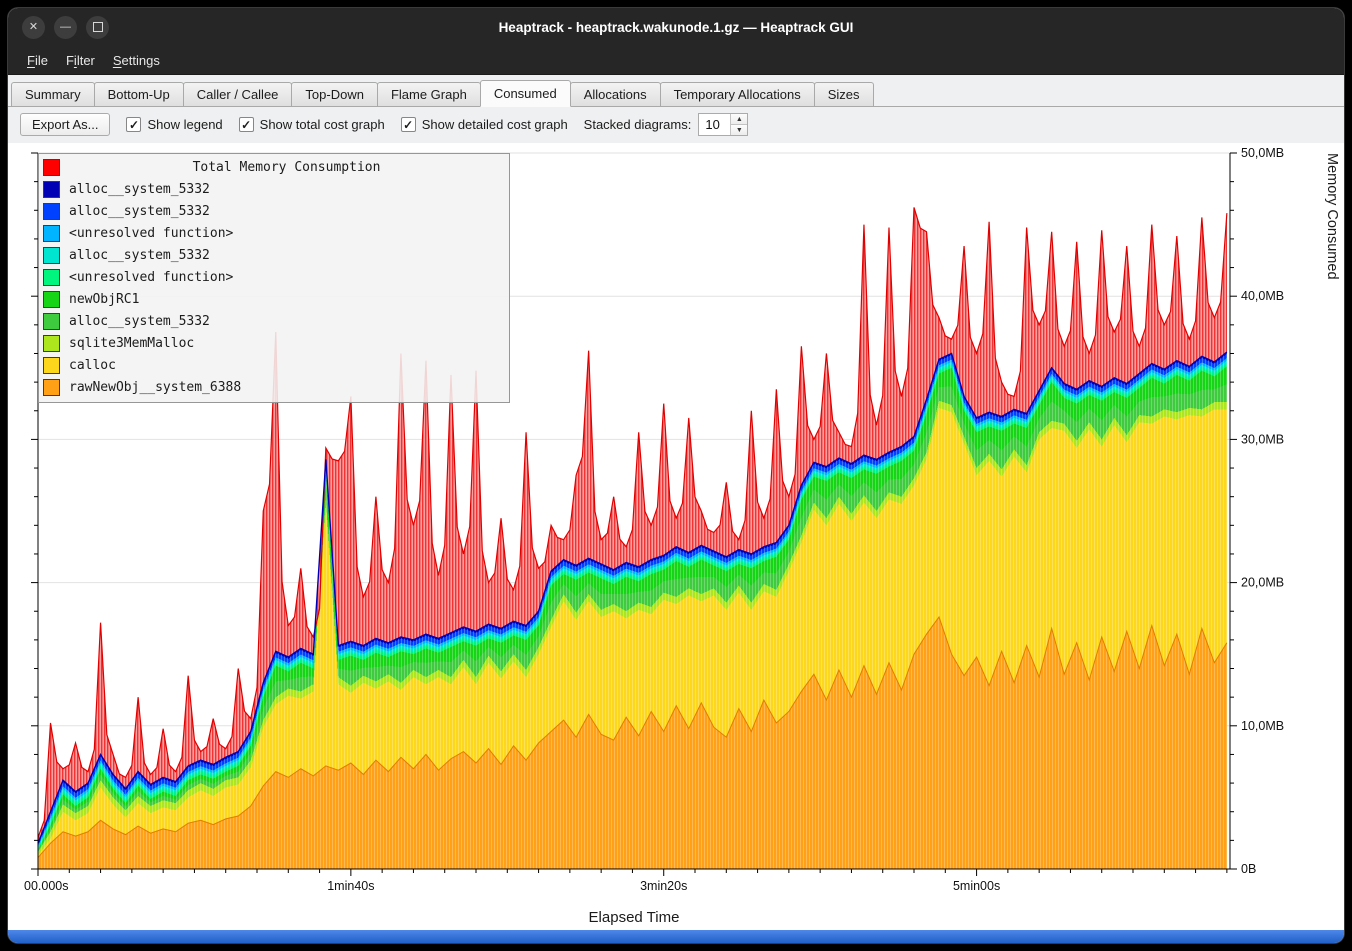 The width and height of the screenshot is (1352, 951). I want to click on legend-title: Total Memory Consumption, so click(286, 167).